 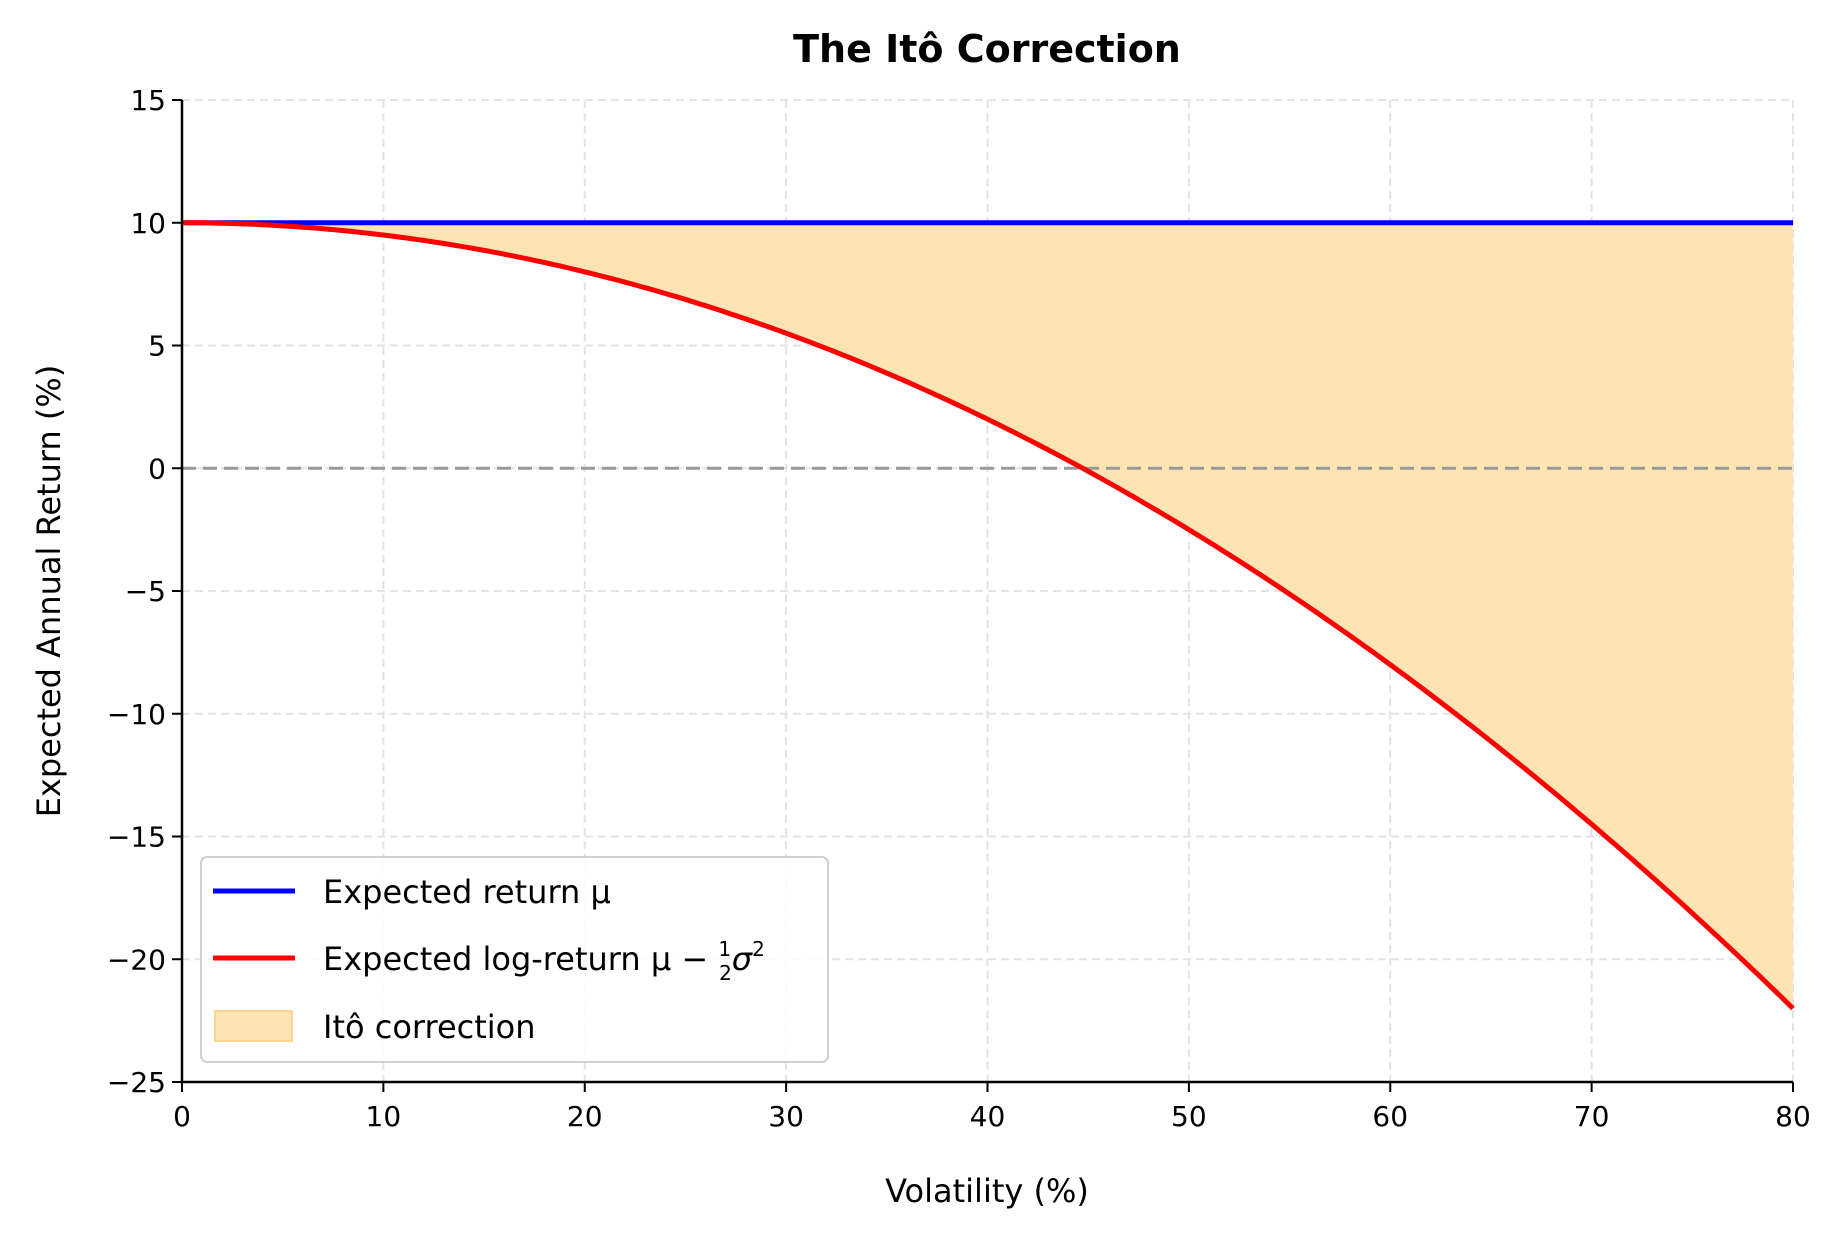 I want to click on y-tick-label: −15, so click(x=136, y=837).